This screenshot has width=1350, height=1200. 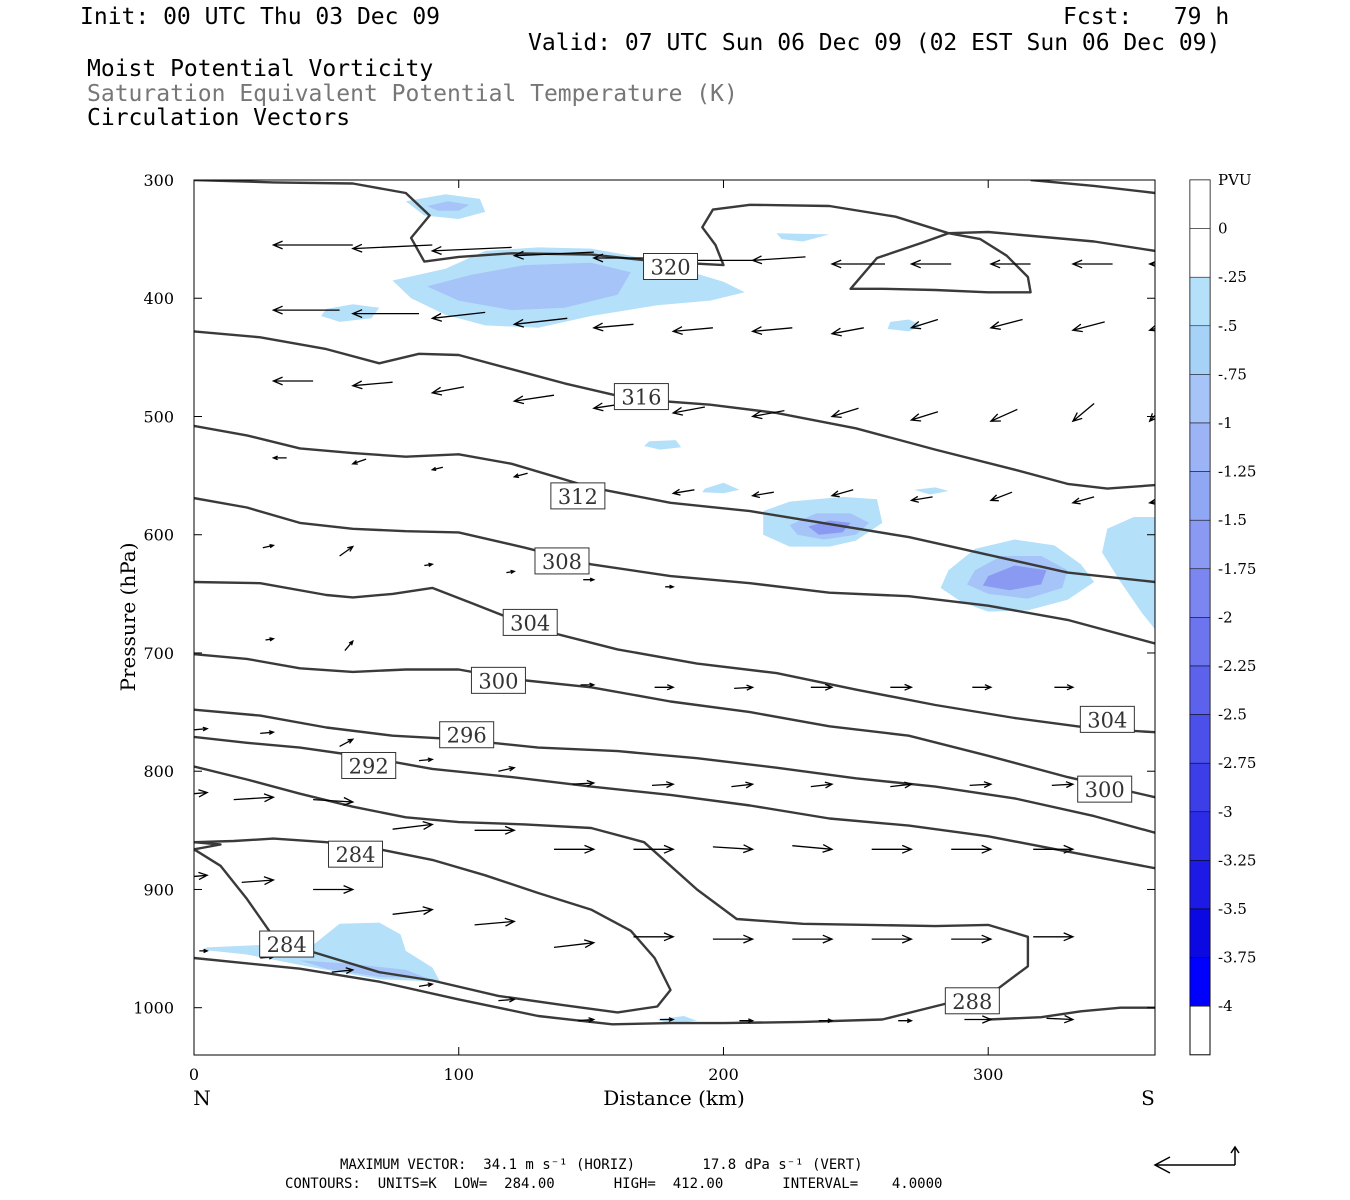 What do you see at coordinates (1232, 374) in the screenshot?
I see `colorbar-level-label: -.75` at bounding box center [1232, 374].